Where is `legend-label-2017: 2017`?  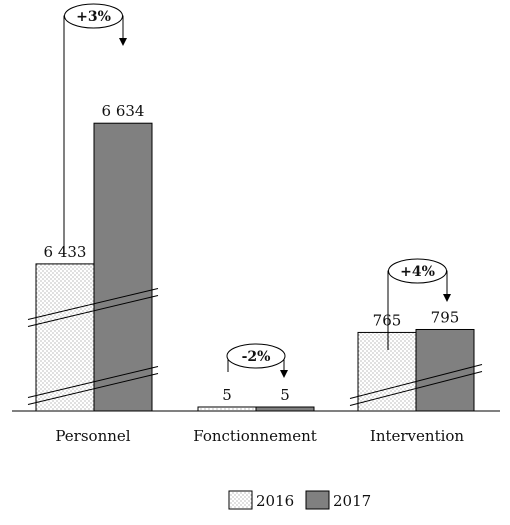 legend-label-2017: 2017 is located at coordinates (352, 501).